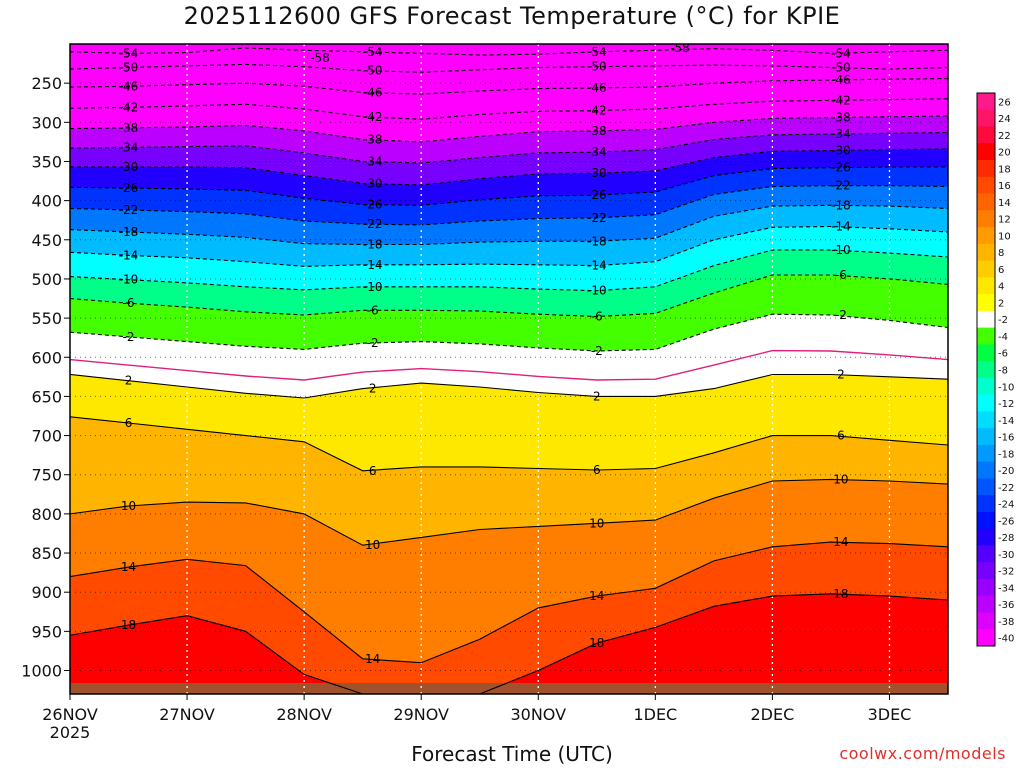 The height and width of the screenshot is (768, 1024). What do you see at coordinates (841, 436) in the screenshot?
I see `contour-label: 6` at bounding box center [841, 436].